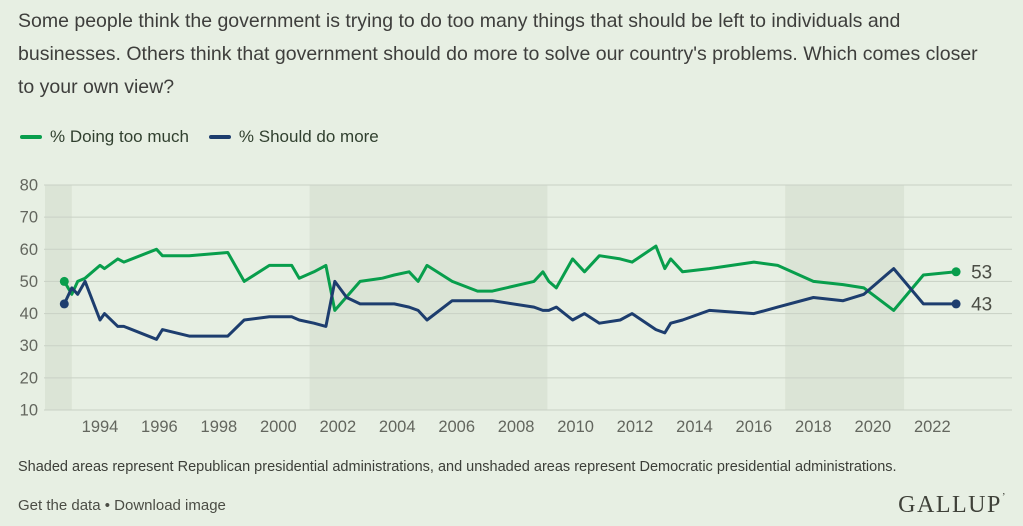 This screenshot has width=1023, height=526. What do you see at coordinates (635, 427) in the screenshot?
I see `x-axis-tick-label: 2012` at bounding box center [635, 427].